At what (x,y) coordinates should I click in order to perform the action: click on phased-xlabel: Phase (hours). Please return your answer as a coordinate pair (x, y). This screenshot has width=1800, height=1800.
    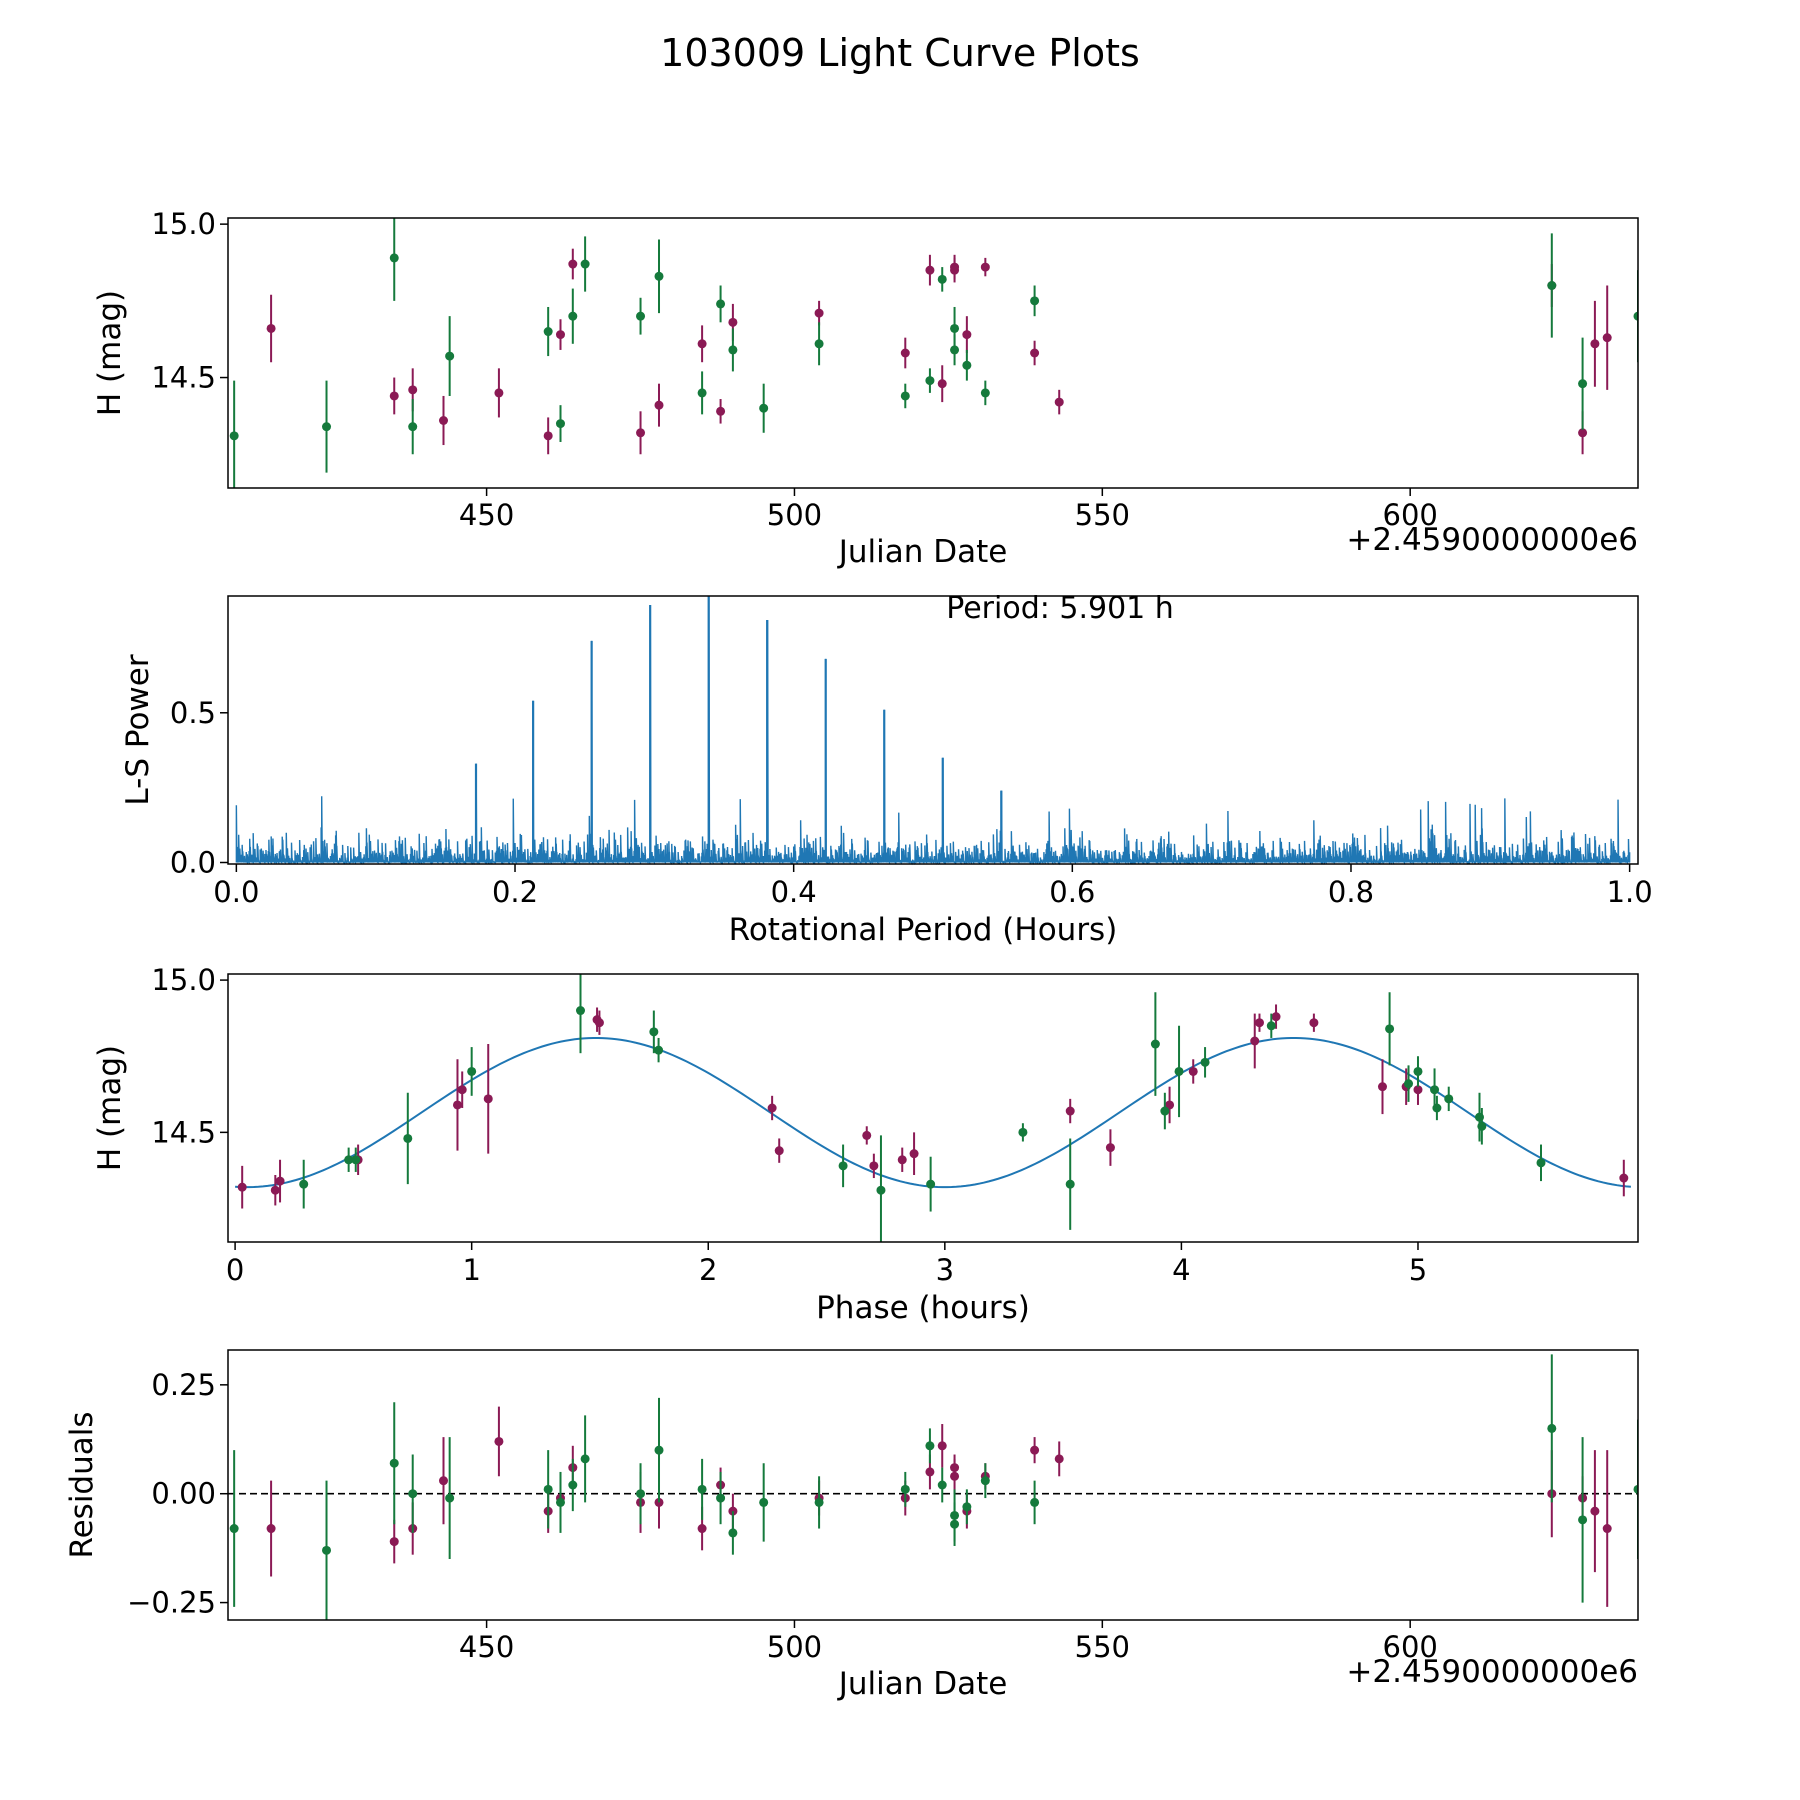
    Looking at the image, I should click on (923, 1308).